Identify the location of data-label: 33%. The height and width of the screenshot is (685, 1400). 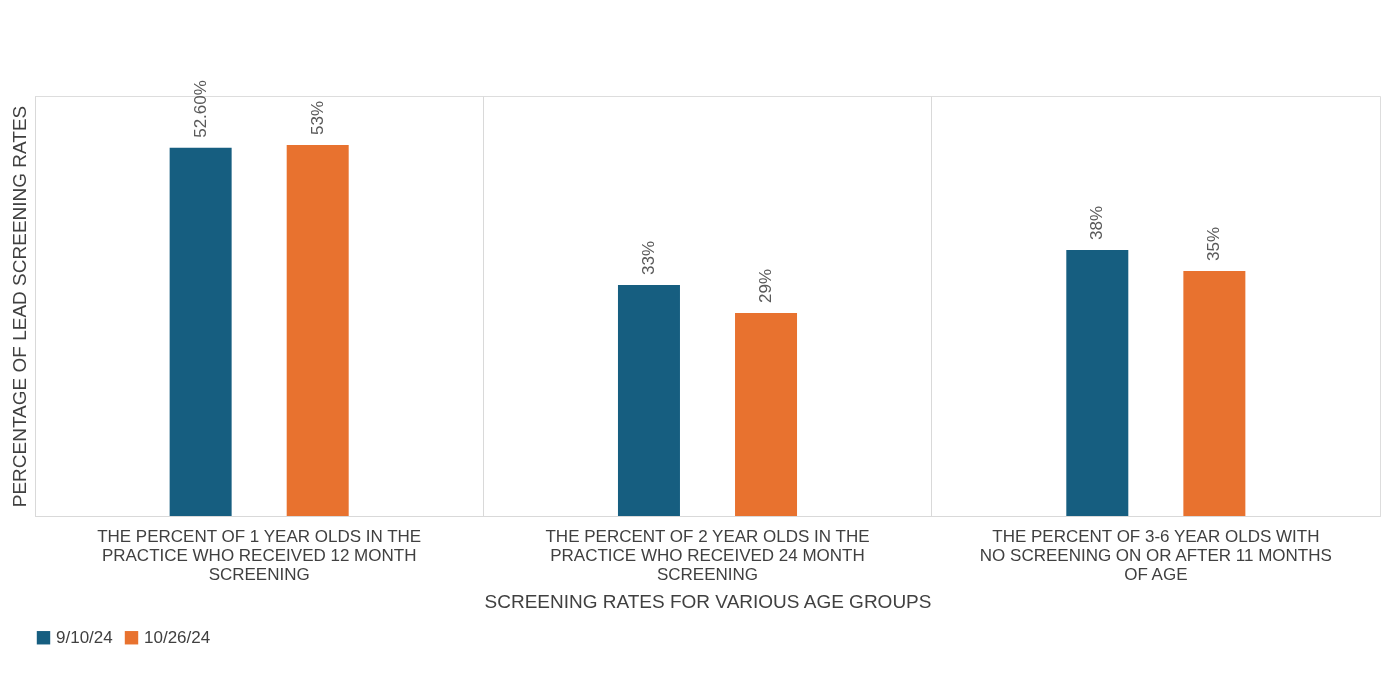
(648, 257).